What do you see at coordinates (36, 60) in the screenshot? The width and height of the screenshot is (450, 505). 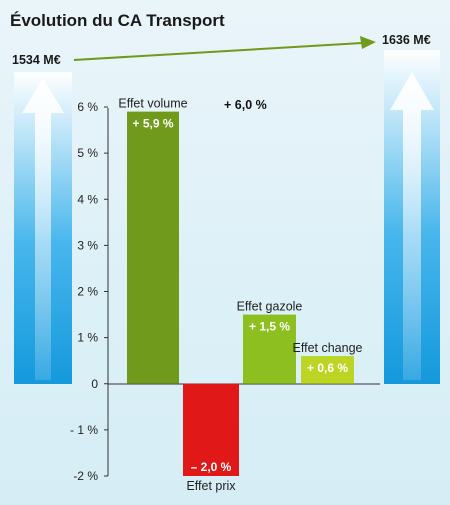 I see `start-value-label: 1534 M€` at bounding box center [36, 60].